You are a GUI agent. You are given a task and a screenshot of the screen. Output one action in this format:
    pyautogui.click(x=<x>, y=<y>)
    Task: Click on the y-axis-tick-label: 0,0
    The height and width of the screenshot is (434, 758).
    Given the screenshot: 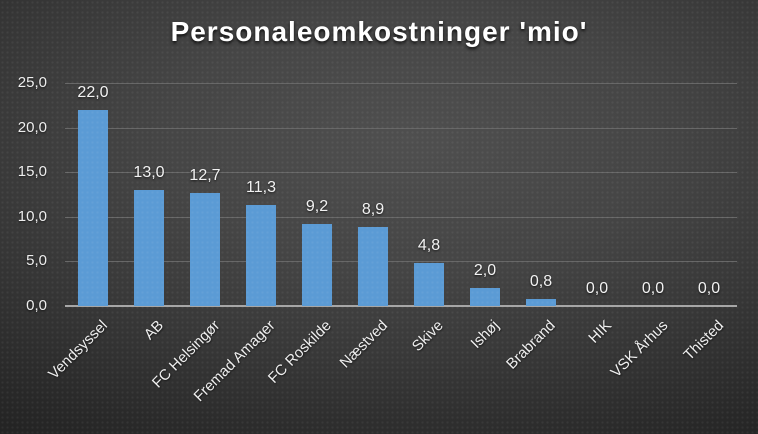 What is the action you would take?
    pyautogui.click(x=36, y=305)
    